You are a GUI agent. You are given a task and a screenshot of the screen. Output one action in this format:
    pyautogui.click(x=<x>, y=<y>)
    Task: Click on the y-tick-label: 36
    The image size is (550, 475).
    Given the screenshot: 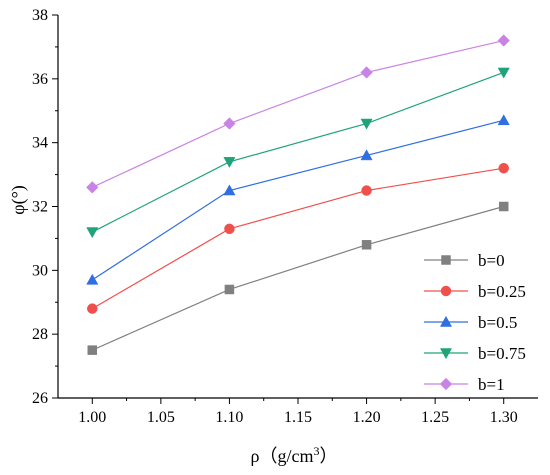 What is the action you would take?
    pyautogui.click(x=40, y=79)
    